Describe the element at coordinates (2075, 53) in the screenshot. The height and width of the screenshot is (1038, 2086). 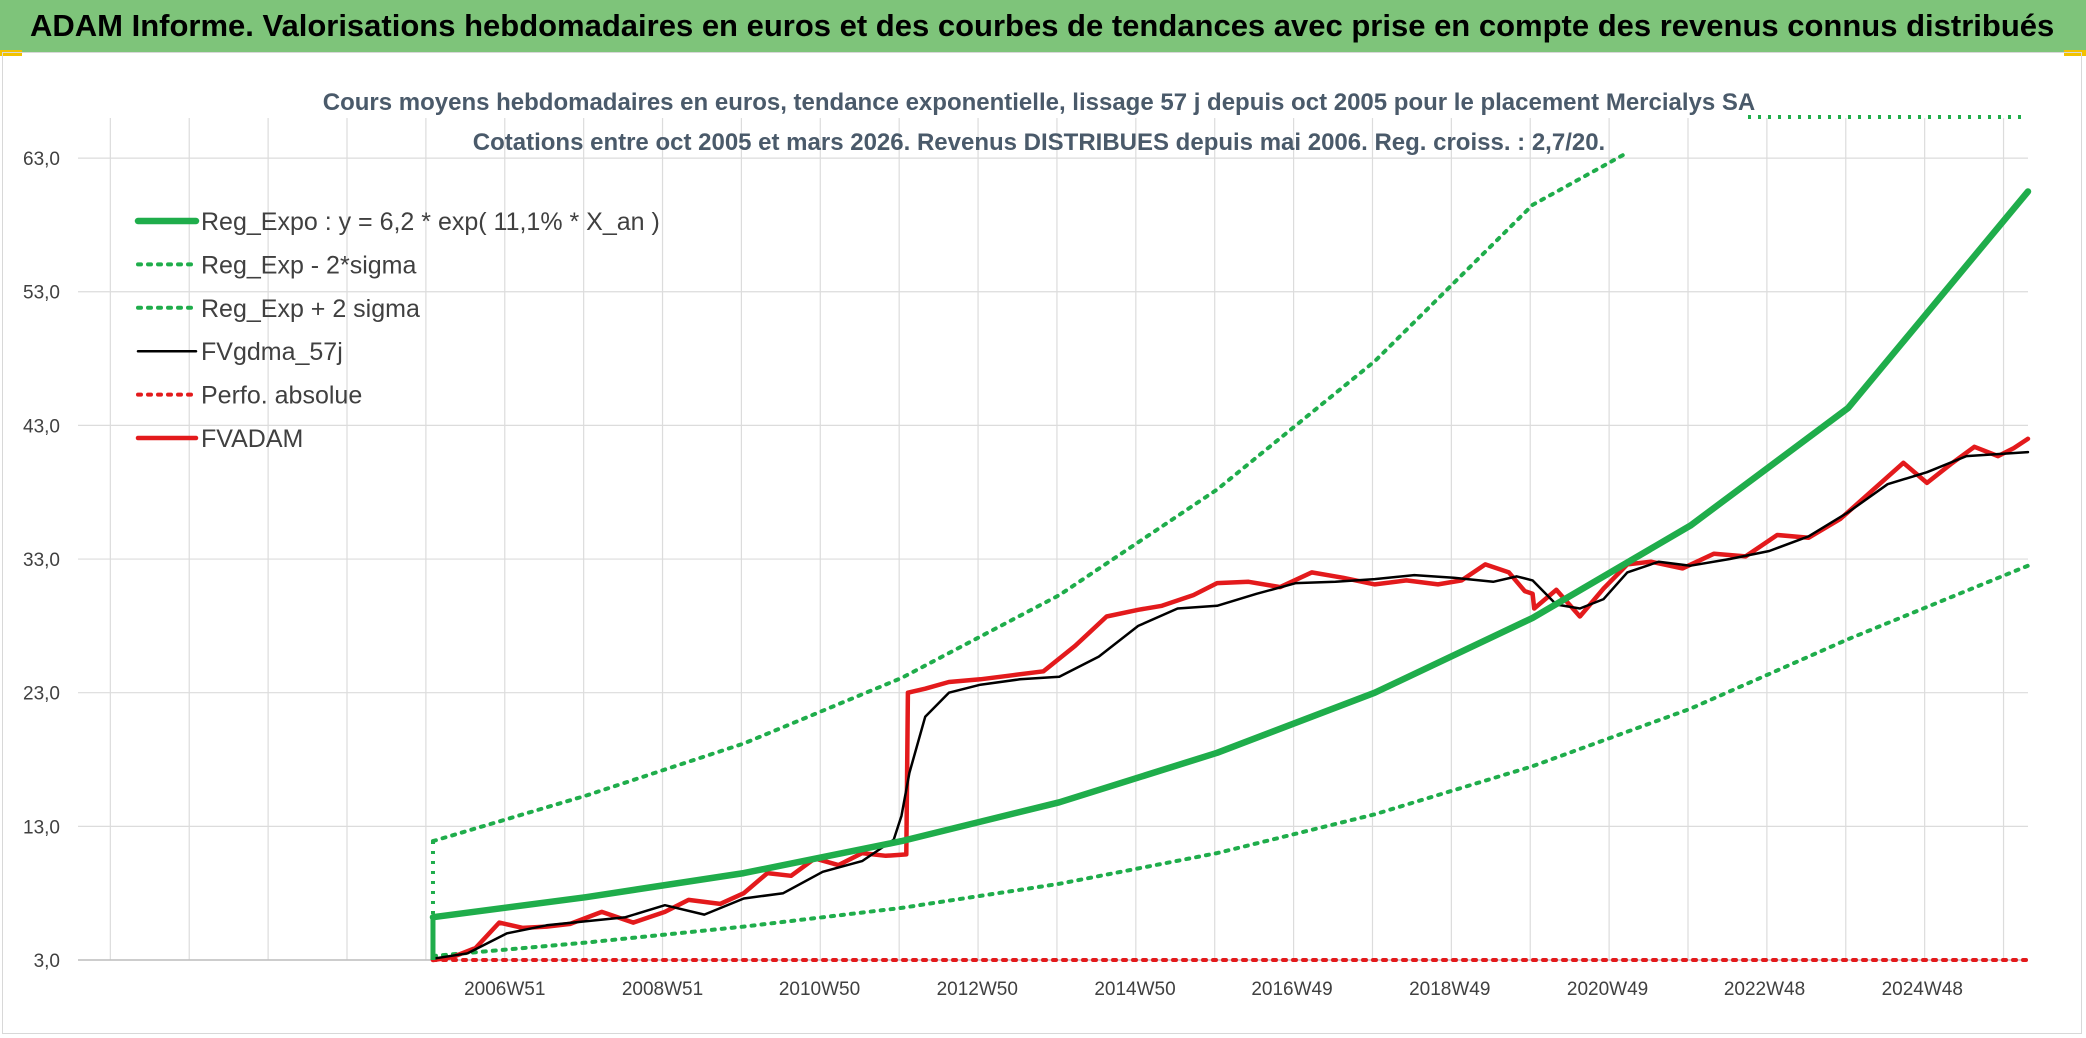
I see `right-corner-accent` at that location.